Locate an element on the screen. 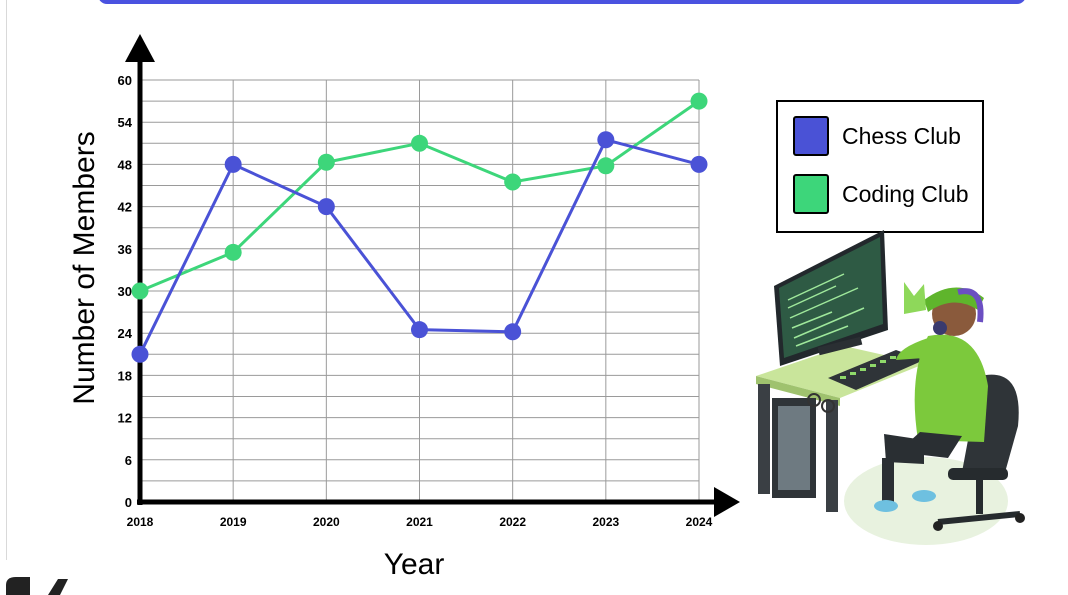 This screenshot has width=1068, height=595. legend-item-chess: Chess Club is located at coordinates (877, 136).